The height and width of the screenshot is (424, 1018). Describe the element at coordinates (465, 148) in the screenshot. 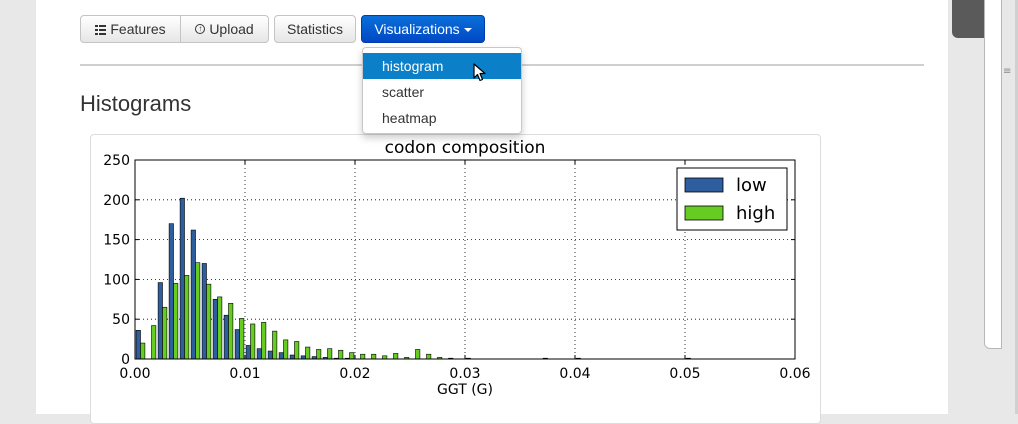

I see `chart-title: codon composition` at that location.